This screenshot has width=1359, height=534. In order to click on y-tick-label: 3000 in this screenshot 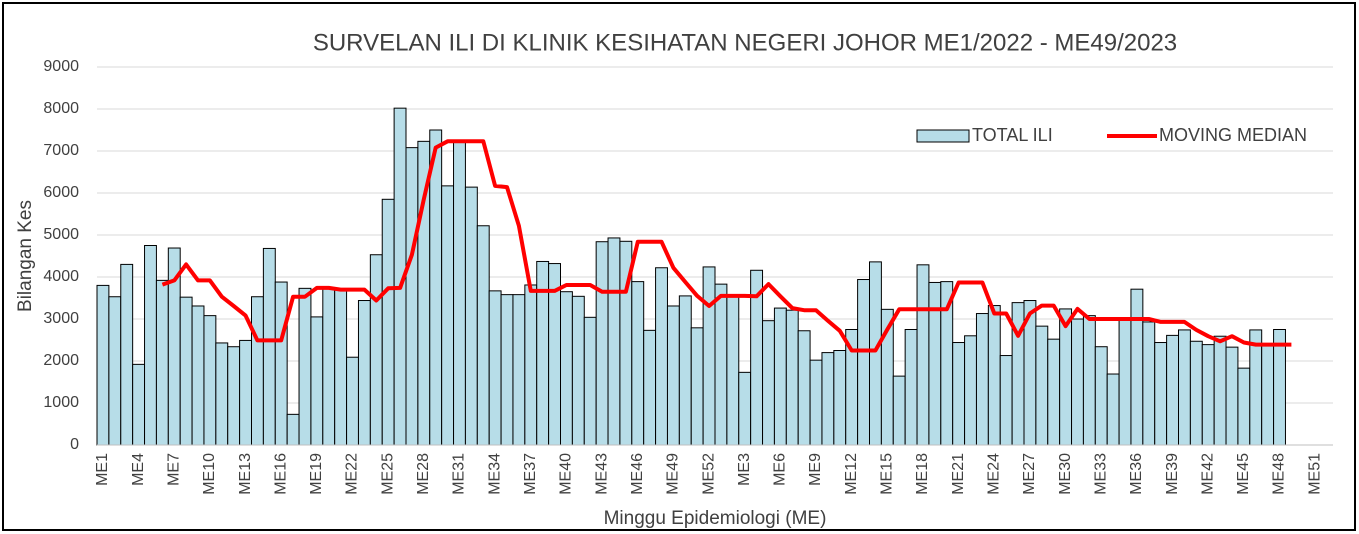, I will do `click(61, 318)`.